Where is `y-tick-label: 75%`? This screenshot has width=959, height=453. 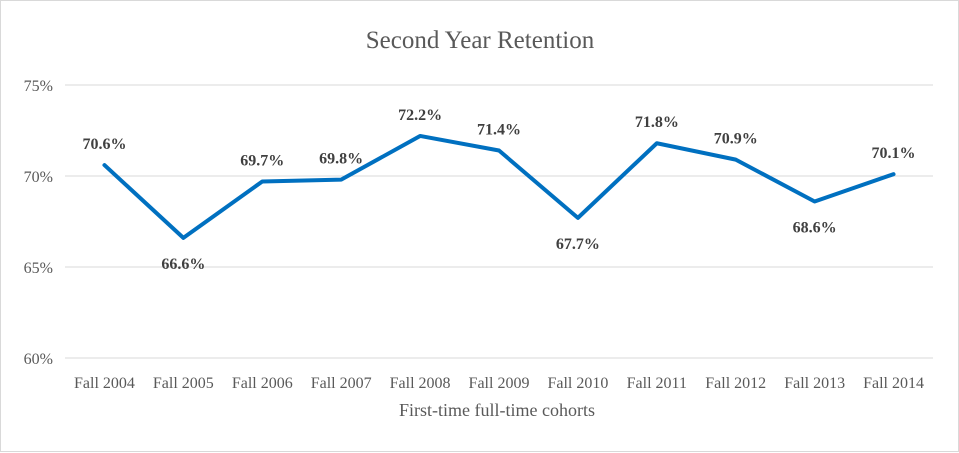 y-tick-label: 75% is located at coordinates (38, 86).